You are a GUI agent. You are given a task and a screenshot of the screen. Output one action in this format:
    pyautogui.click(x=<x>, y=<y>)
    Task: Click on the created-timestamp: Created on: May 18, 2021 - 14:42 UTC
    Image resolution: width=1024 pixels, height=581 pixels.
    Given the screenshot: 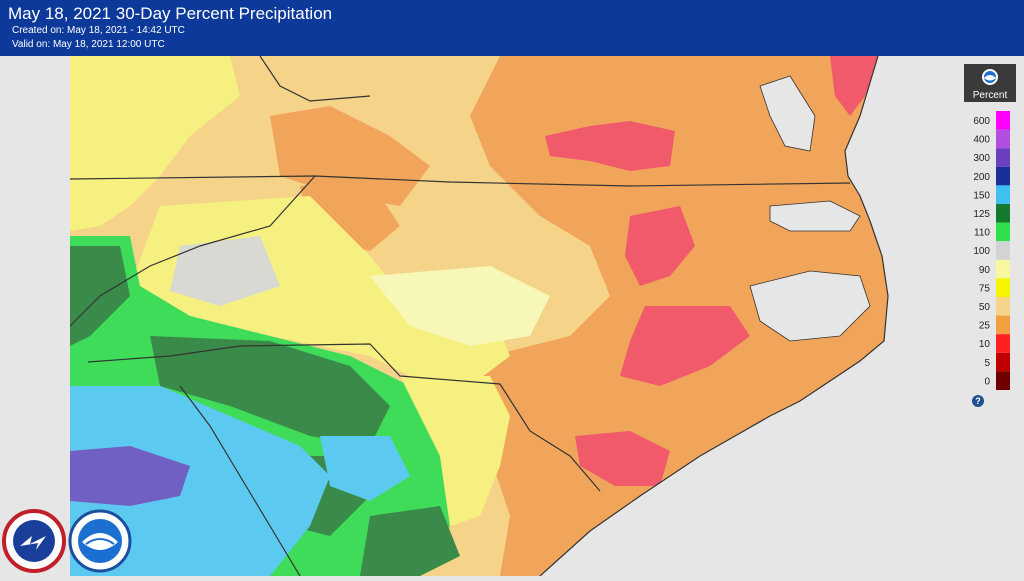 What is the action you would take?
    pyautogui.click(x=98, y=30)
    